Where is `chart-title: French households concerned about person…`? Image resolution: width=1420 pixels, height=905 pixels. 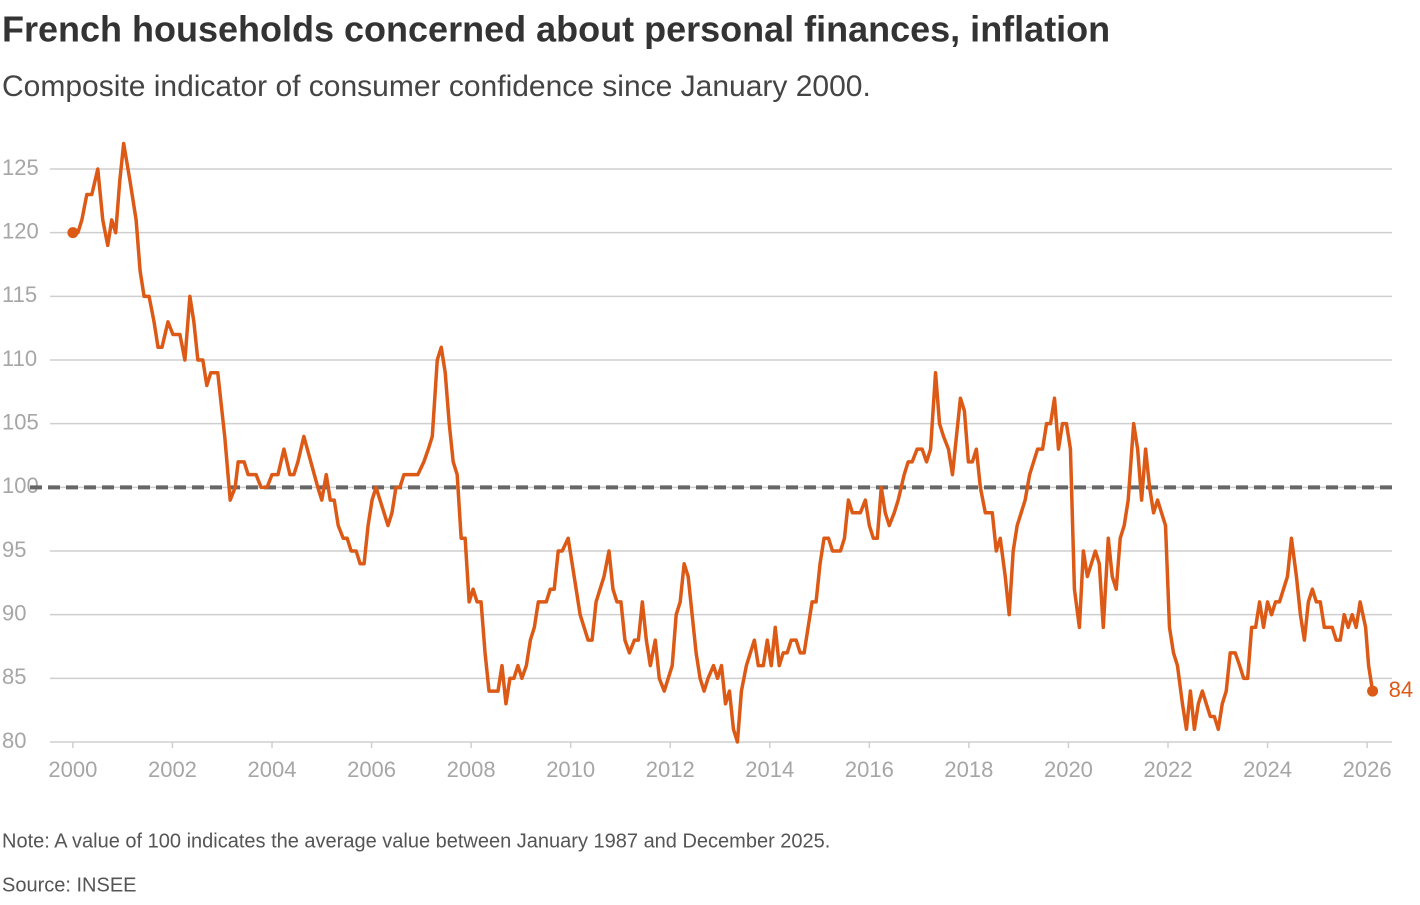
chart-title: French households concerned about person… is located at coordinates (556, 29).